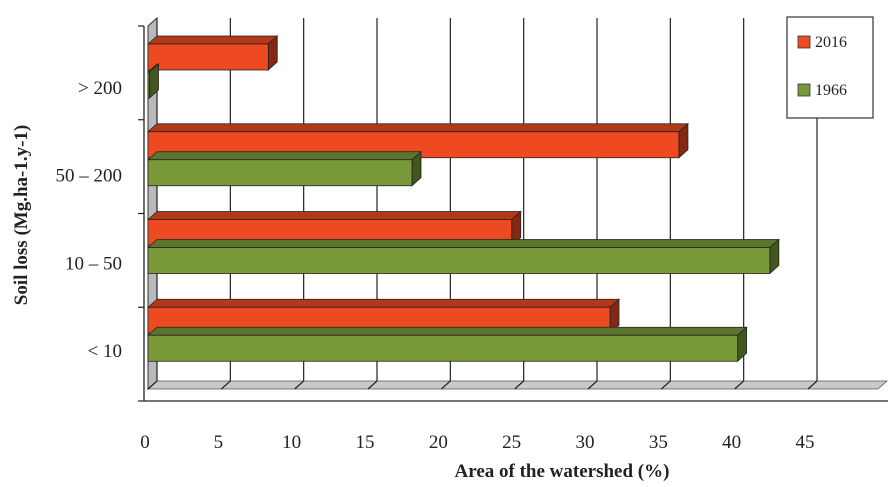 Image resolution: width=888 pixels, height=487 pixels. I want to click on x-tick-label: 5, so click(219, 442).